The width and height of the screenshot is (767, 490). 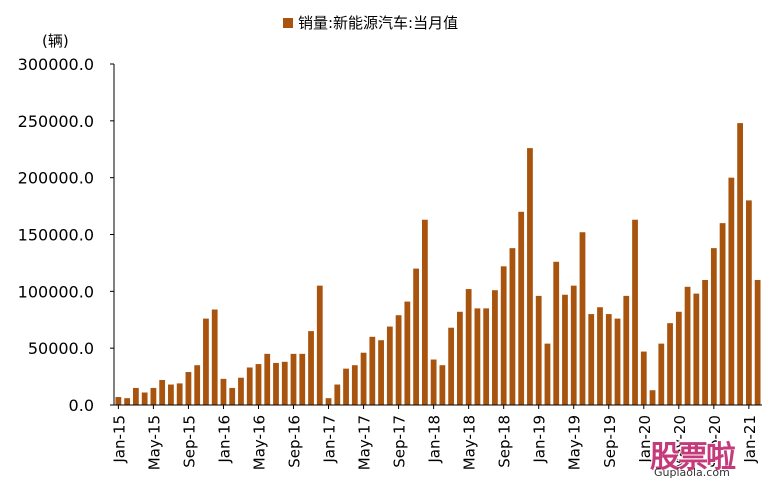 What do you see at coordinates (470, 442) in the screenshot?
I see `x-tick-label: May-18` at bounding box center [470, 442].